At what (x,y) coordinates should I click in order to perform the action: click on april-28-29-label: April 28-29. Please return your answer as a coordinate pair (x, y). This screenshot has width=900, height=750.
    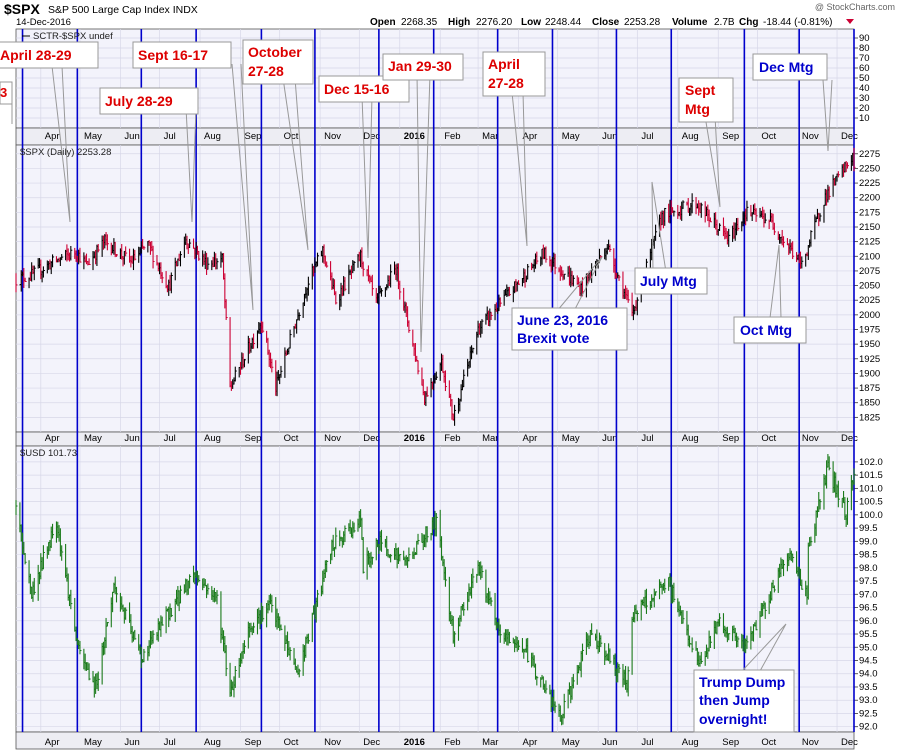
    Looking at the image, I should click on (36, 55).